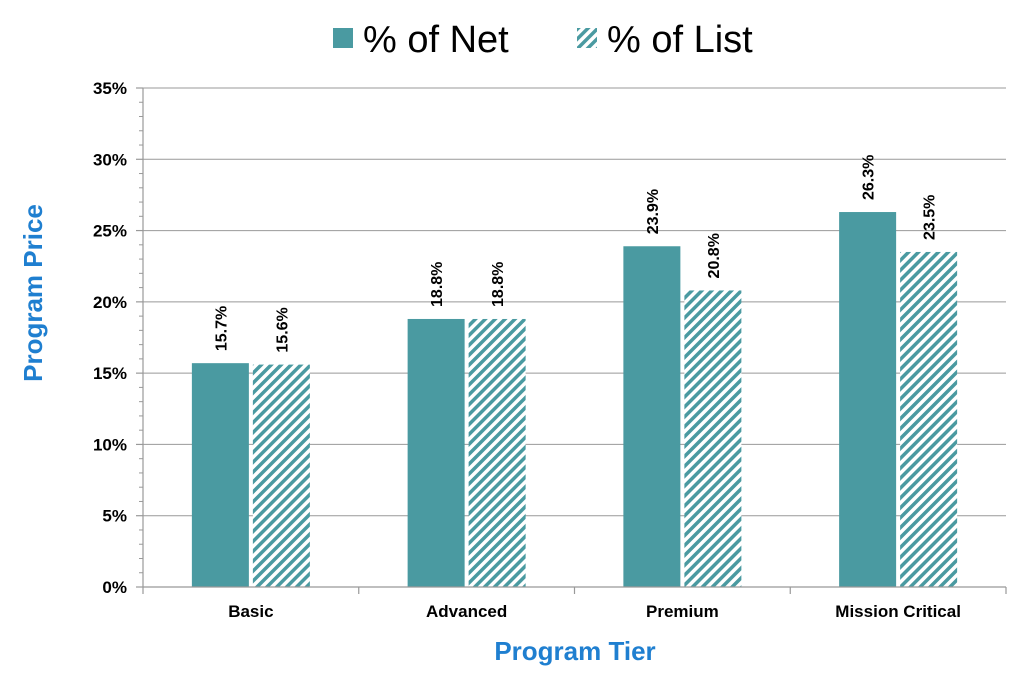 The width and height of the screenshot is (1024, 688). Describe the element at coordinates (680, 40) in the screenshot. I see `legend-label-list: % of List` at that location.